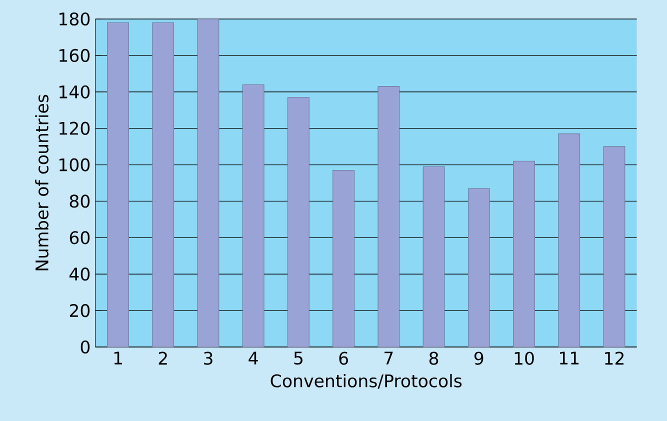 The image size is (667, 421). I want to click on y-tick-label: 80, so click(80, 201).